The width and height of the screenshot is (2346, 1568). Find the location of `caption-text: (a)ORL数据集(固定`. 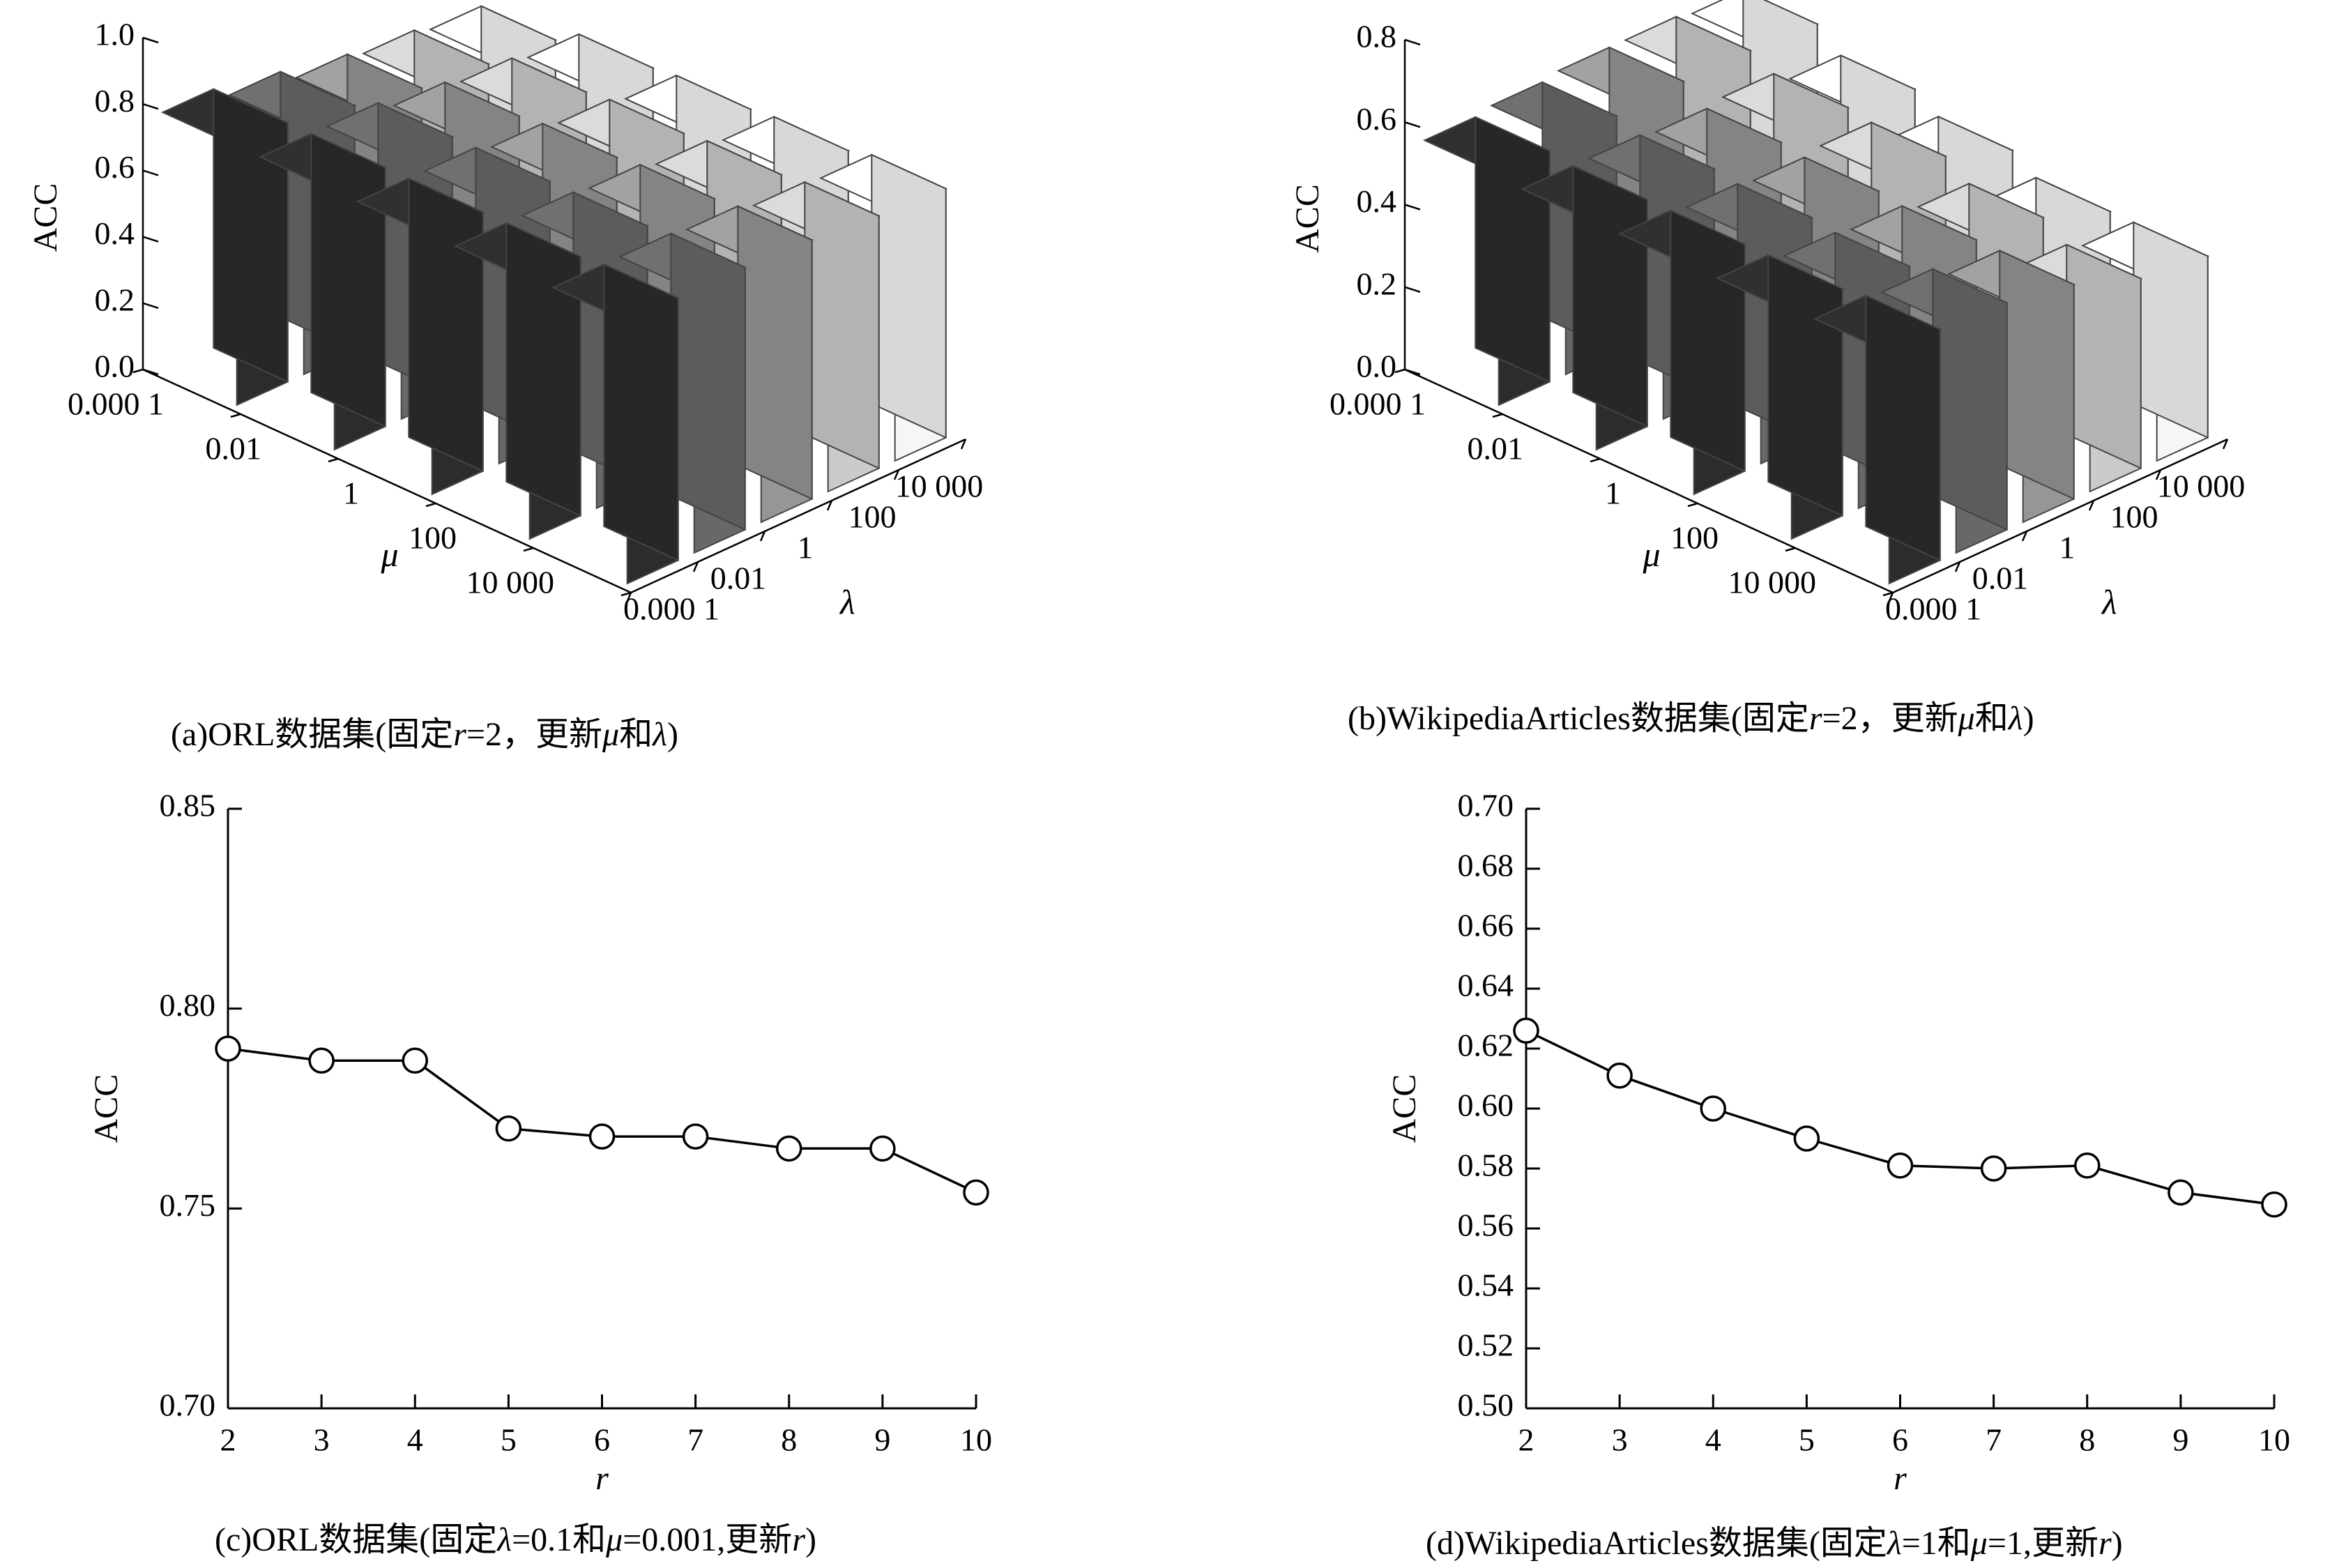

caption-text: (a)ORL数据集(固定 is located at coordinates (312, 734).